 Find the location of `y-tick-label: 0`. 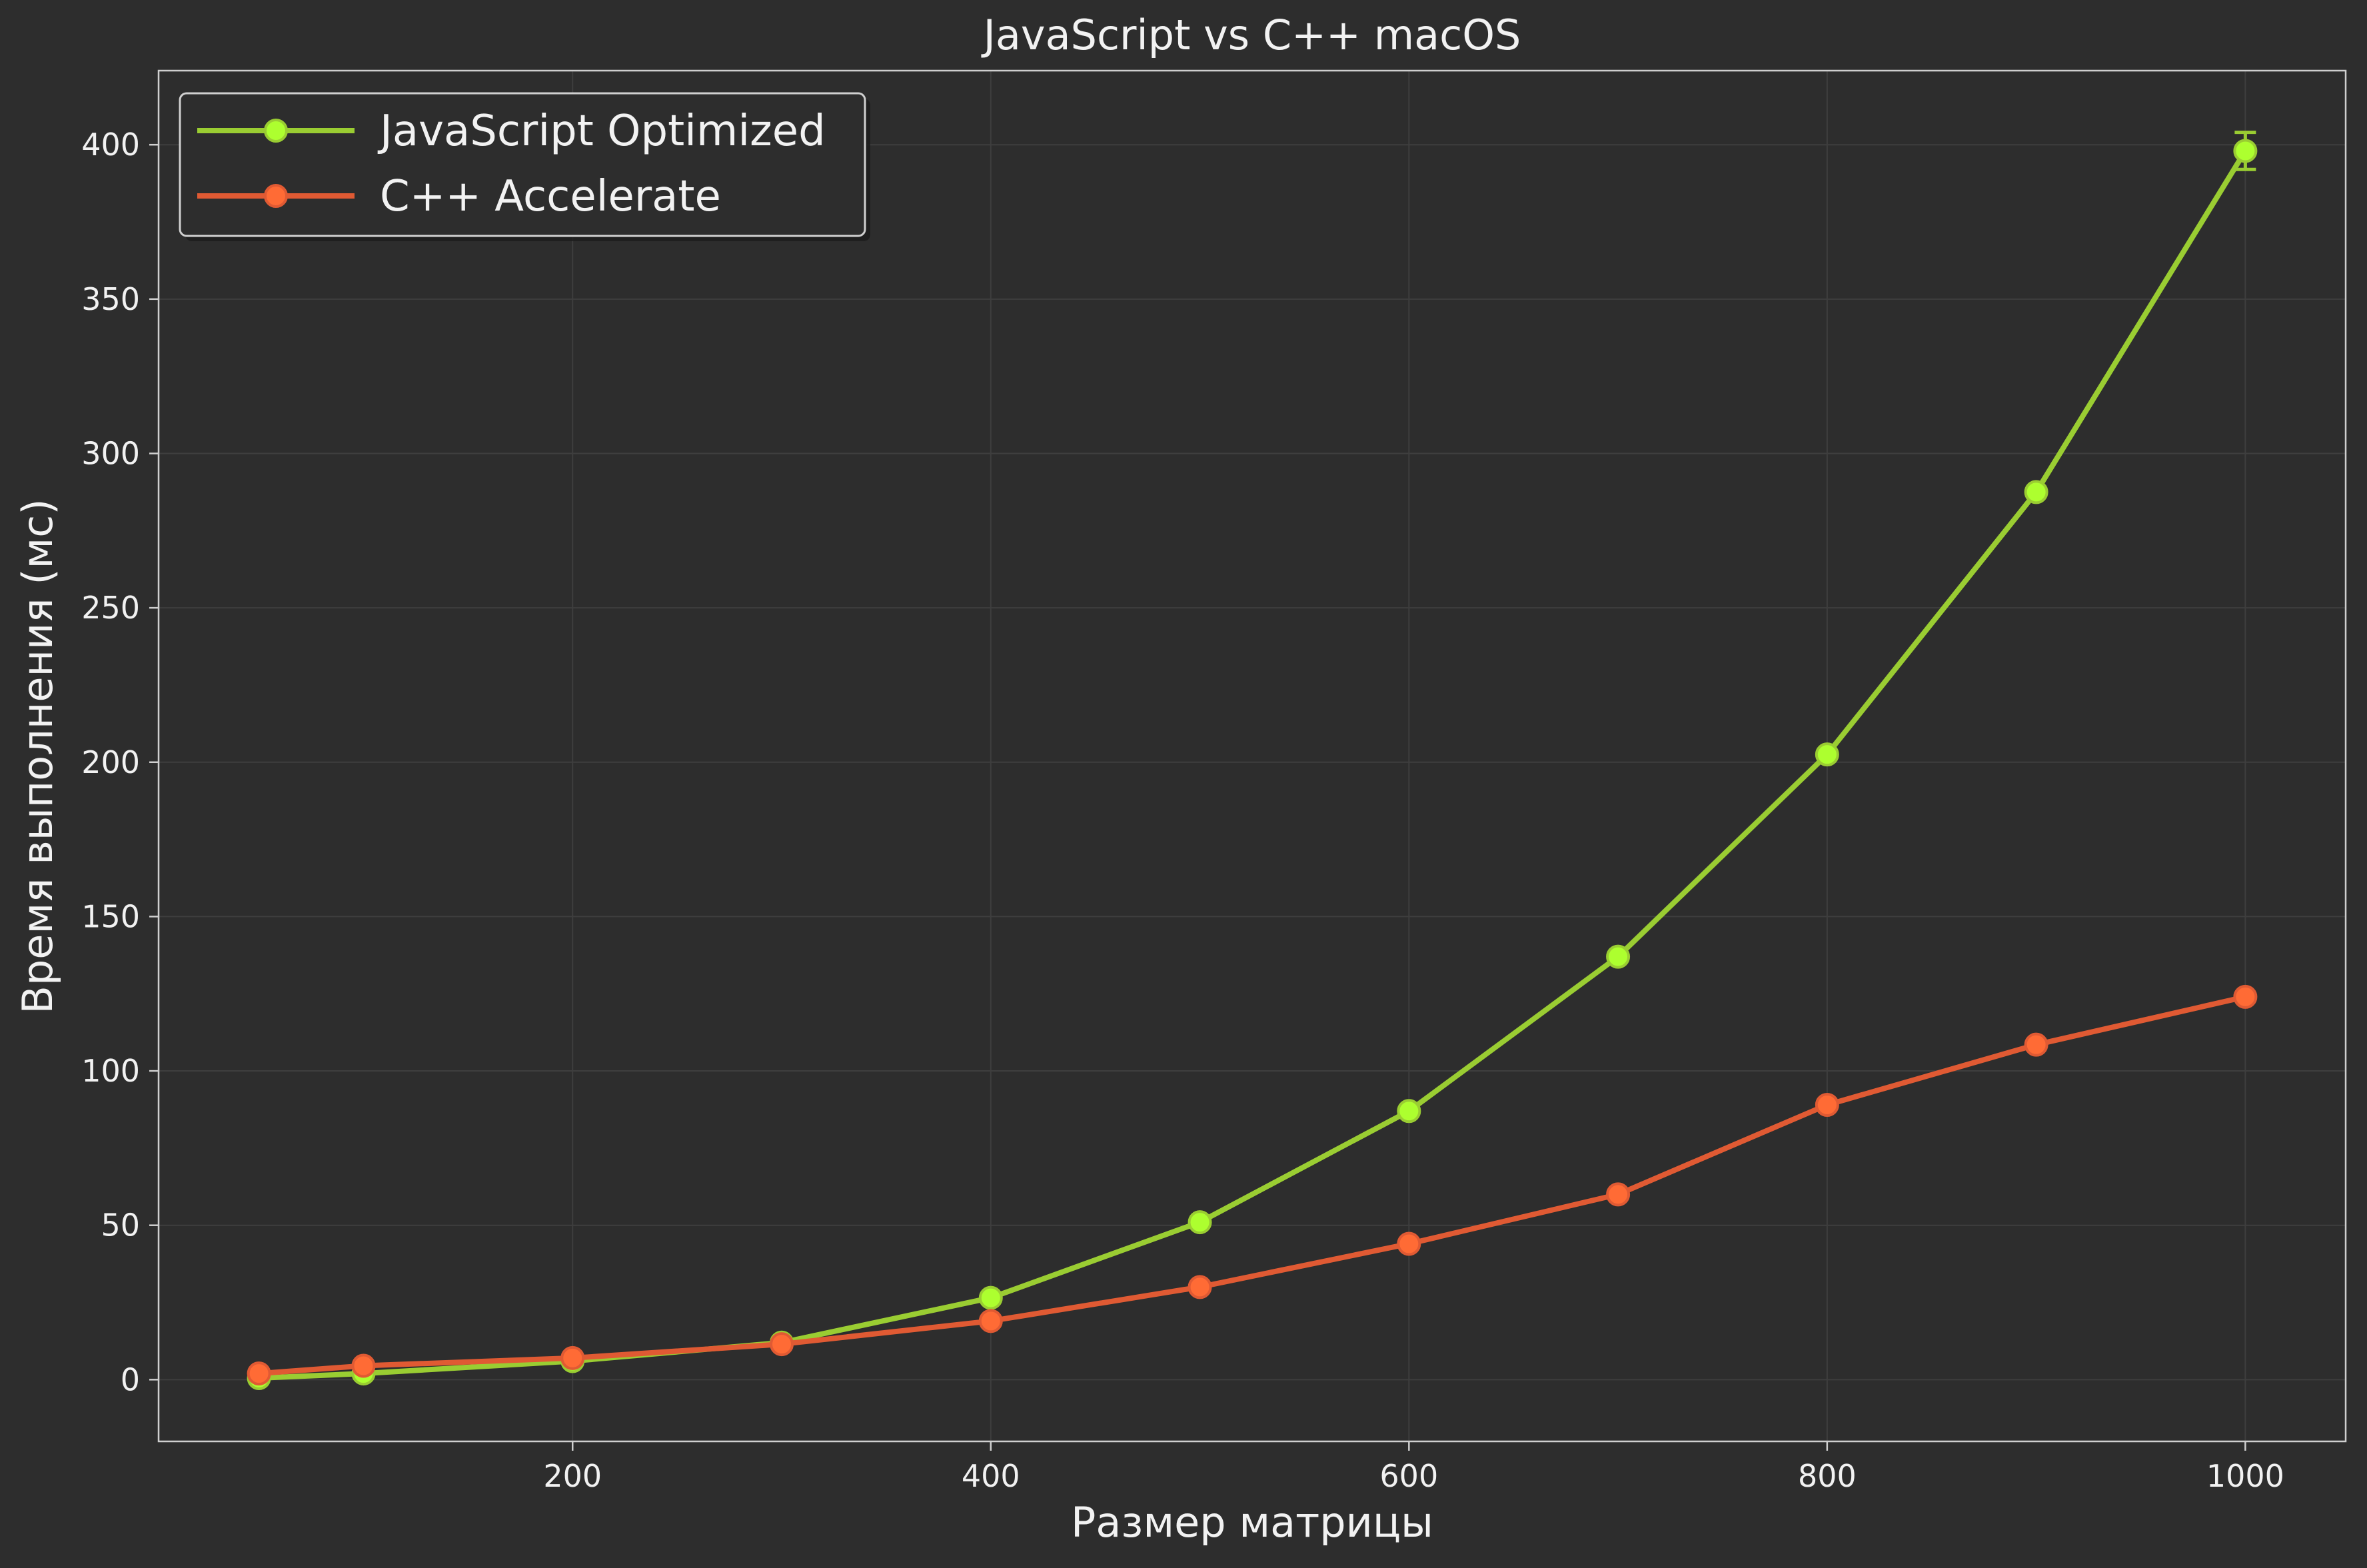

y-tick-label: 0 is located at coordinates (130, 1379).